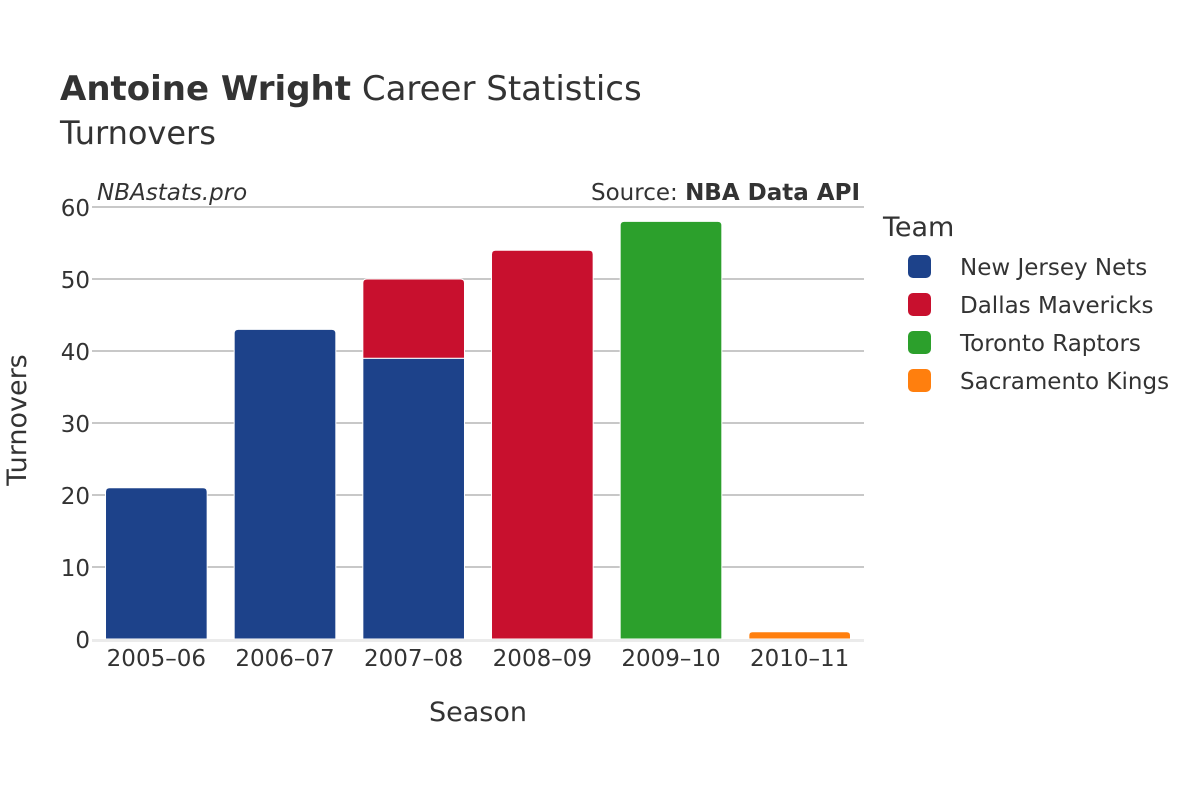 Image resolution: width=1200 pixels, height=800 pixels. What do you see at coordinates (670, 659) in the screenshot?
I see `x-tick-label: 2009–10` at bounding box center [670, 659].